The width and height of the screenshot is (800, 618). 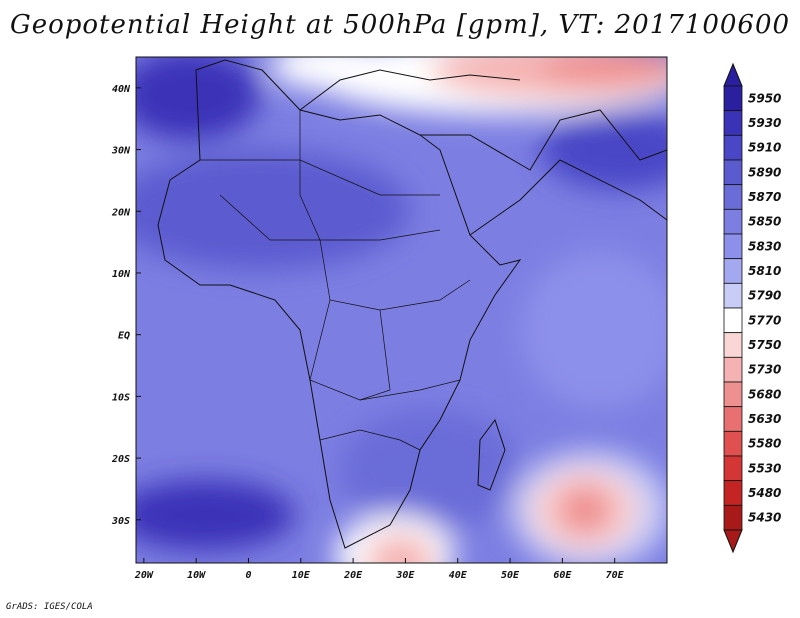 What do you see at coordinates (196, 575) in the screenshot?
I see `lon-tick-label: 10W` at bounding box center [196, 575].